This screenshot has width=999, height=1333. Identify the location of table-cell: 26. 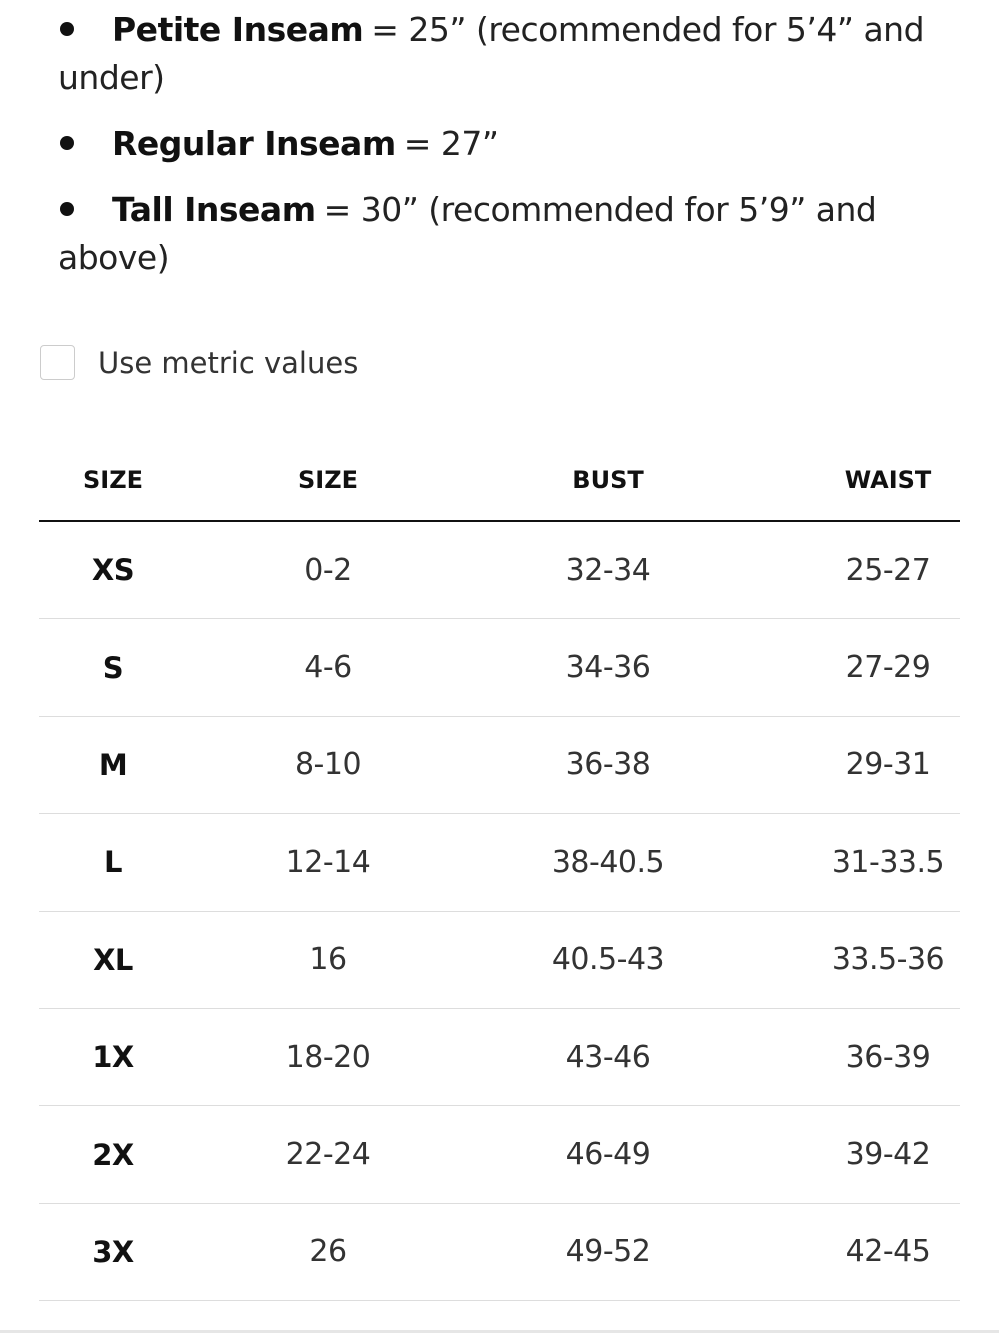
(328, 1252).